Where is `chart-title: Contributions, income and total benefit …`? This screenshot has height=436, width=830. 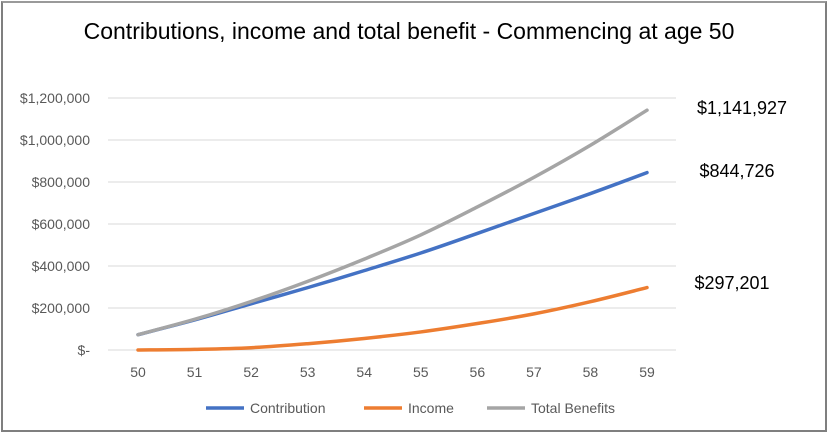
chart-title: Contributions, income and total benefit … is located at coordinates (409, 31).